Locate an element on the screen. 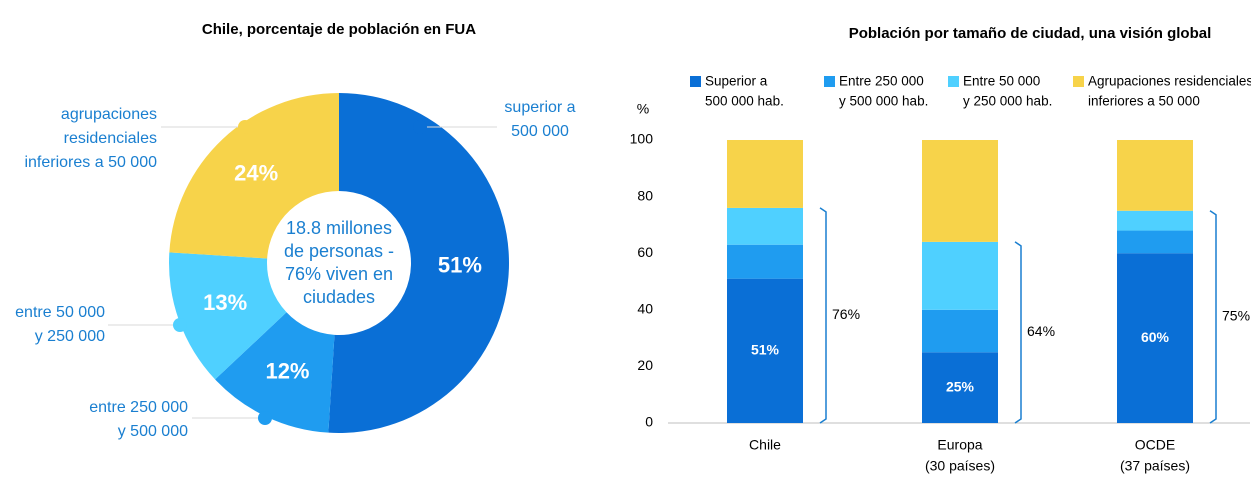 This screenshot has height=482, width=1251. x-tick-label: (30 países) is located at coordinates (960, 466).